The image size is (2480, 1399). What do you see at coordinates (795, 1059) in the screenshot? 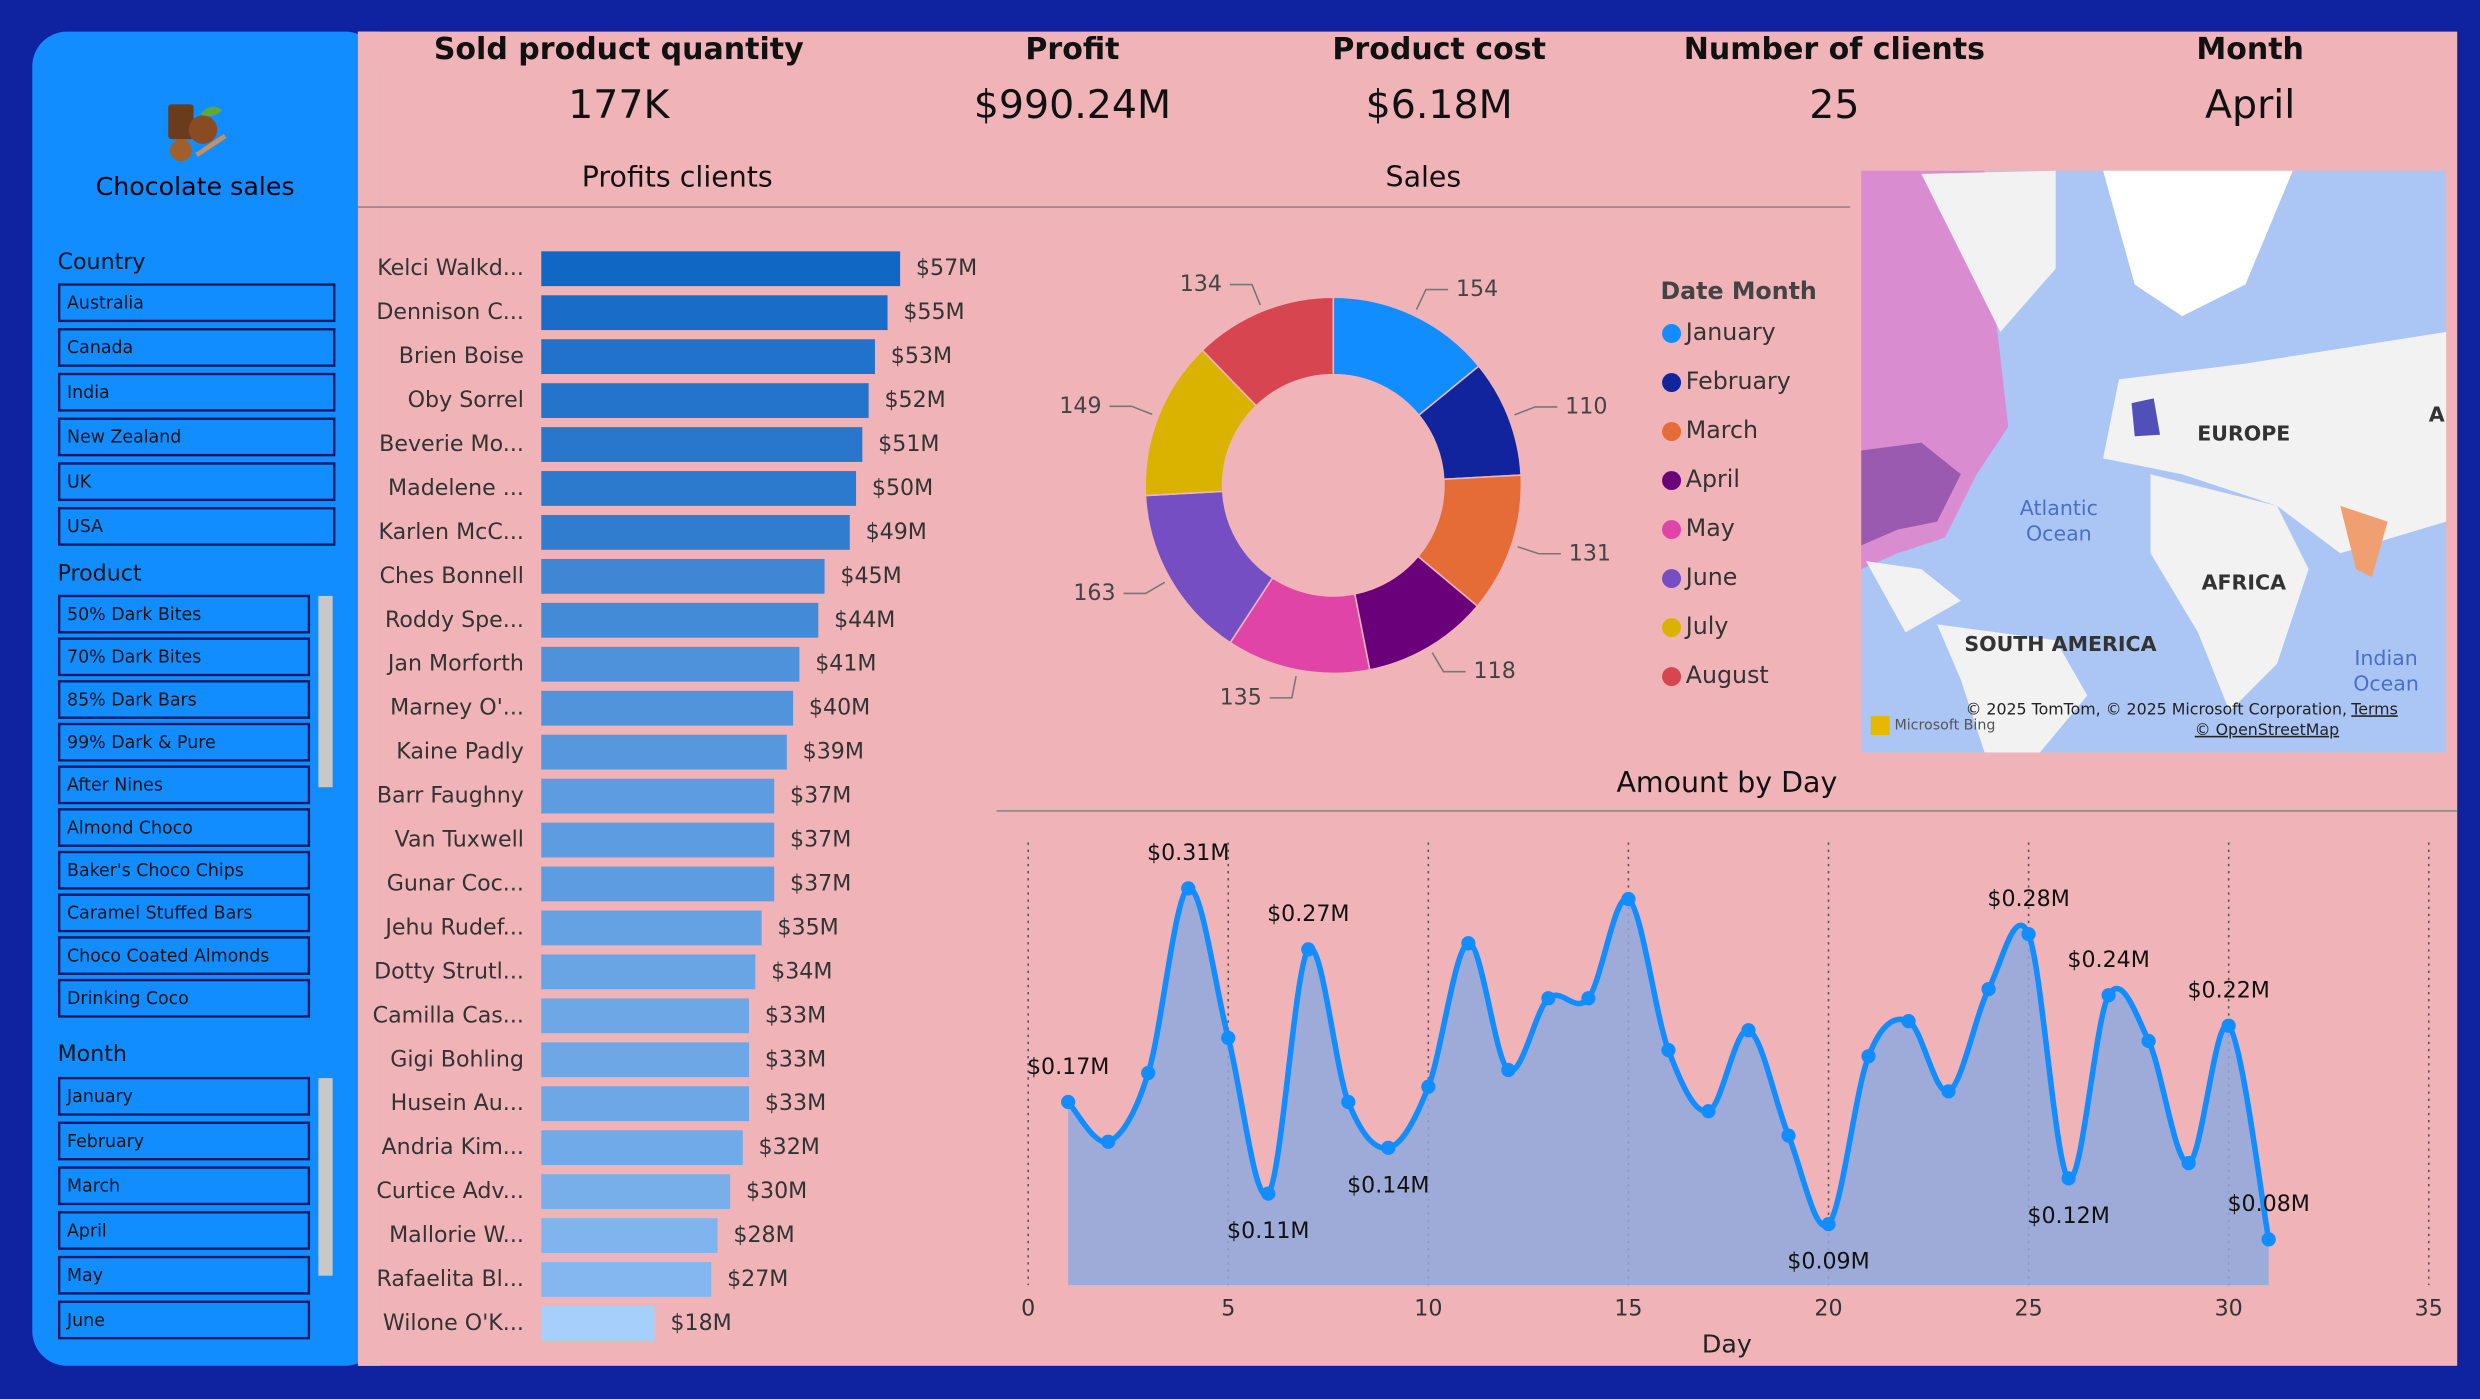
I see `data-label: $33M` at bounding box center [795, 1059].